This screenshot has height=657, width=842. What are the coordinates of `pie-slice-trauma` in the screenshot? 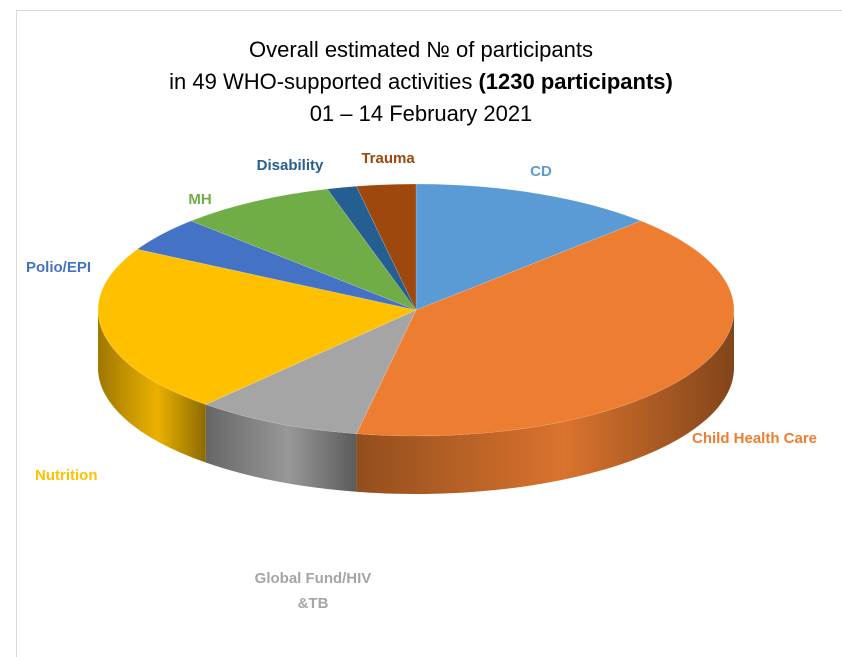 It's located at (386, 247).